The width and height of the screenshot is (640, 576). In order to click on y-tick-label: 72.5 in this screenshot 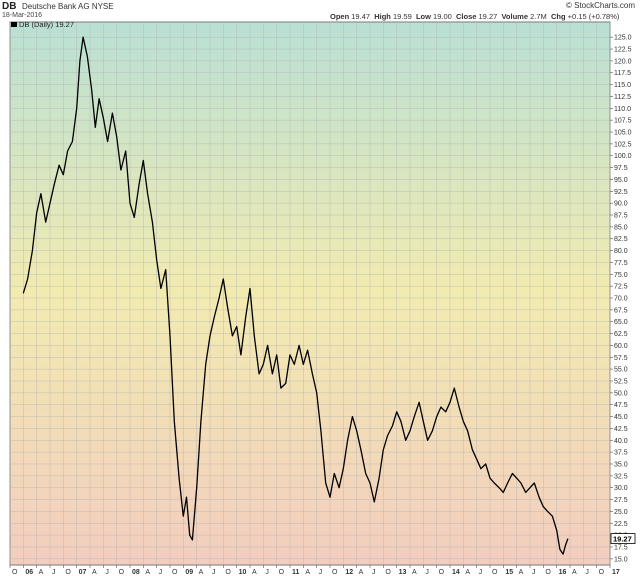, I will do `click(621, 287)`.